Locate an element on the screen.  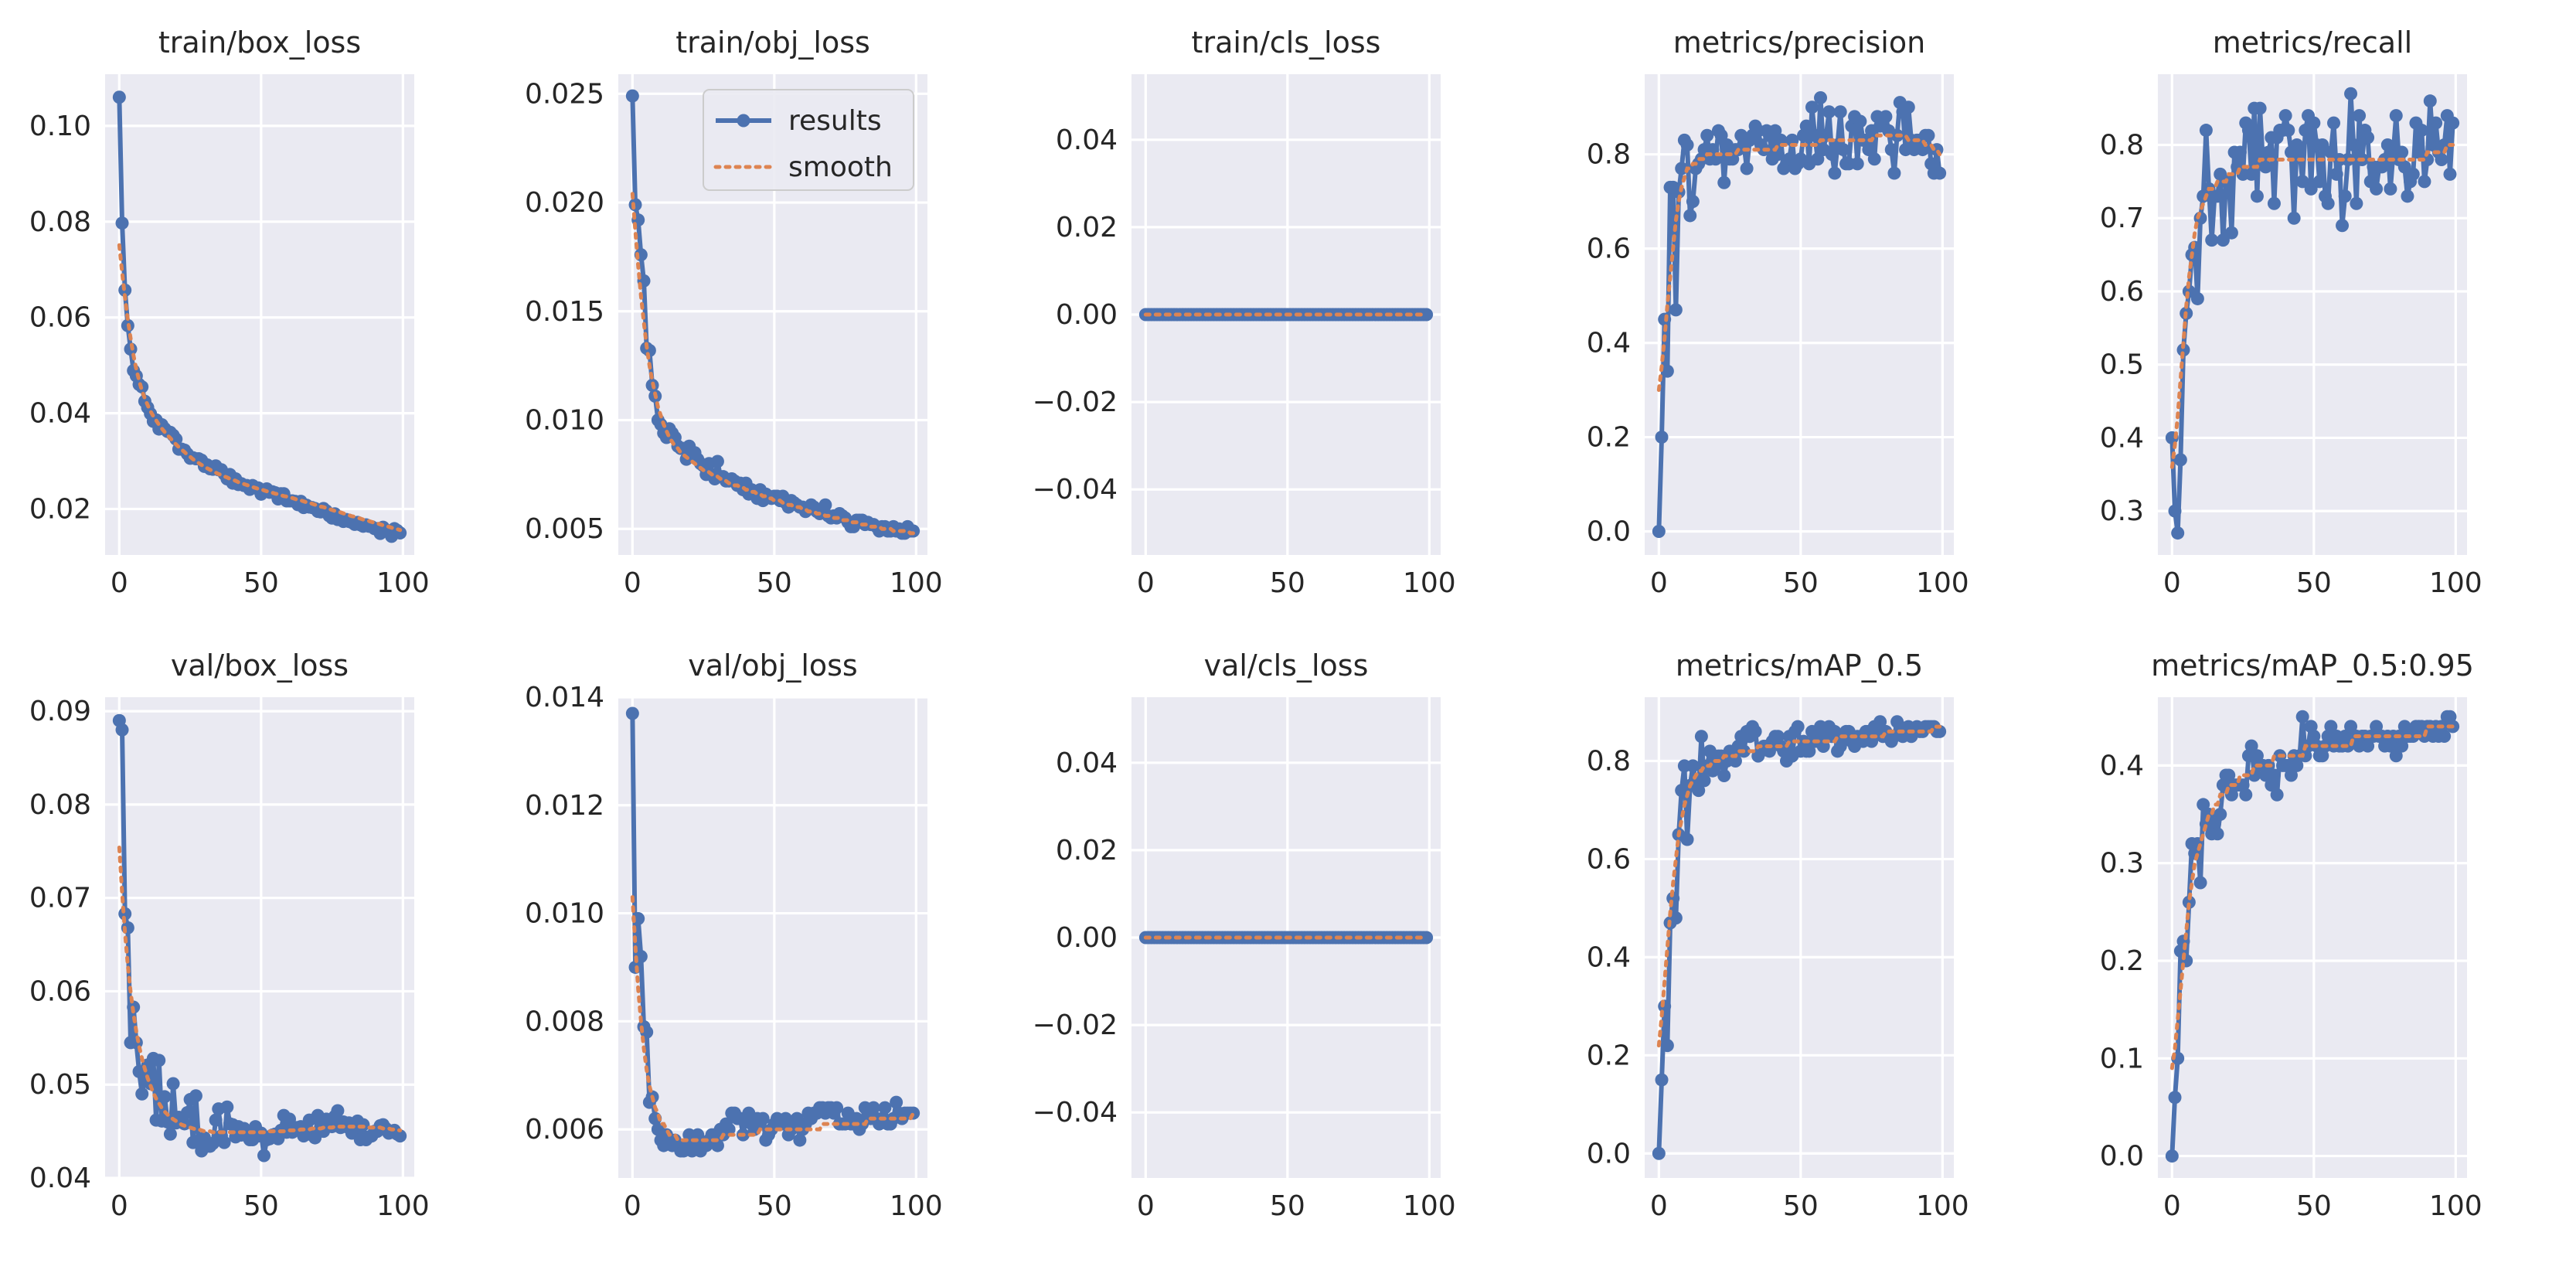
y-tick-label: 0.010 is located at coordinates (564, 914).